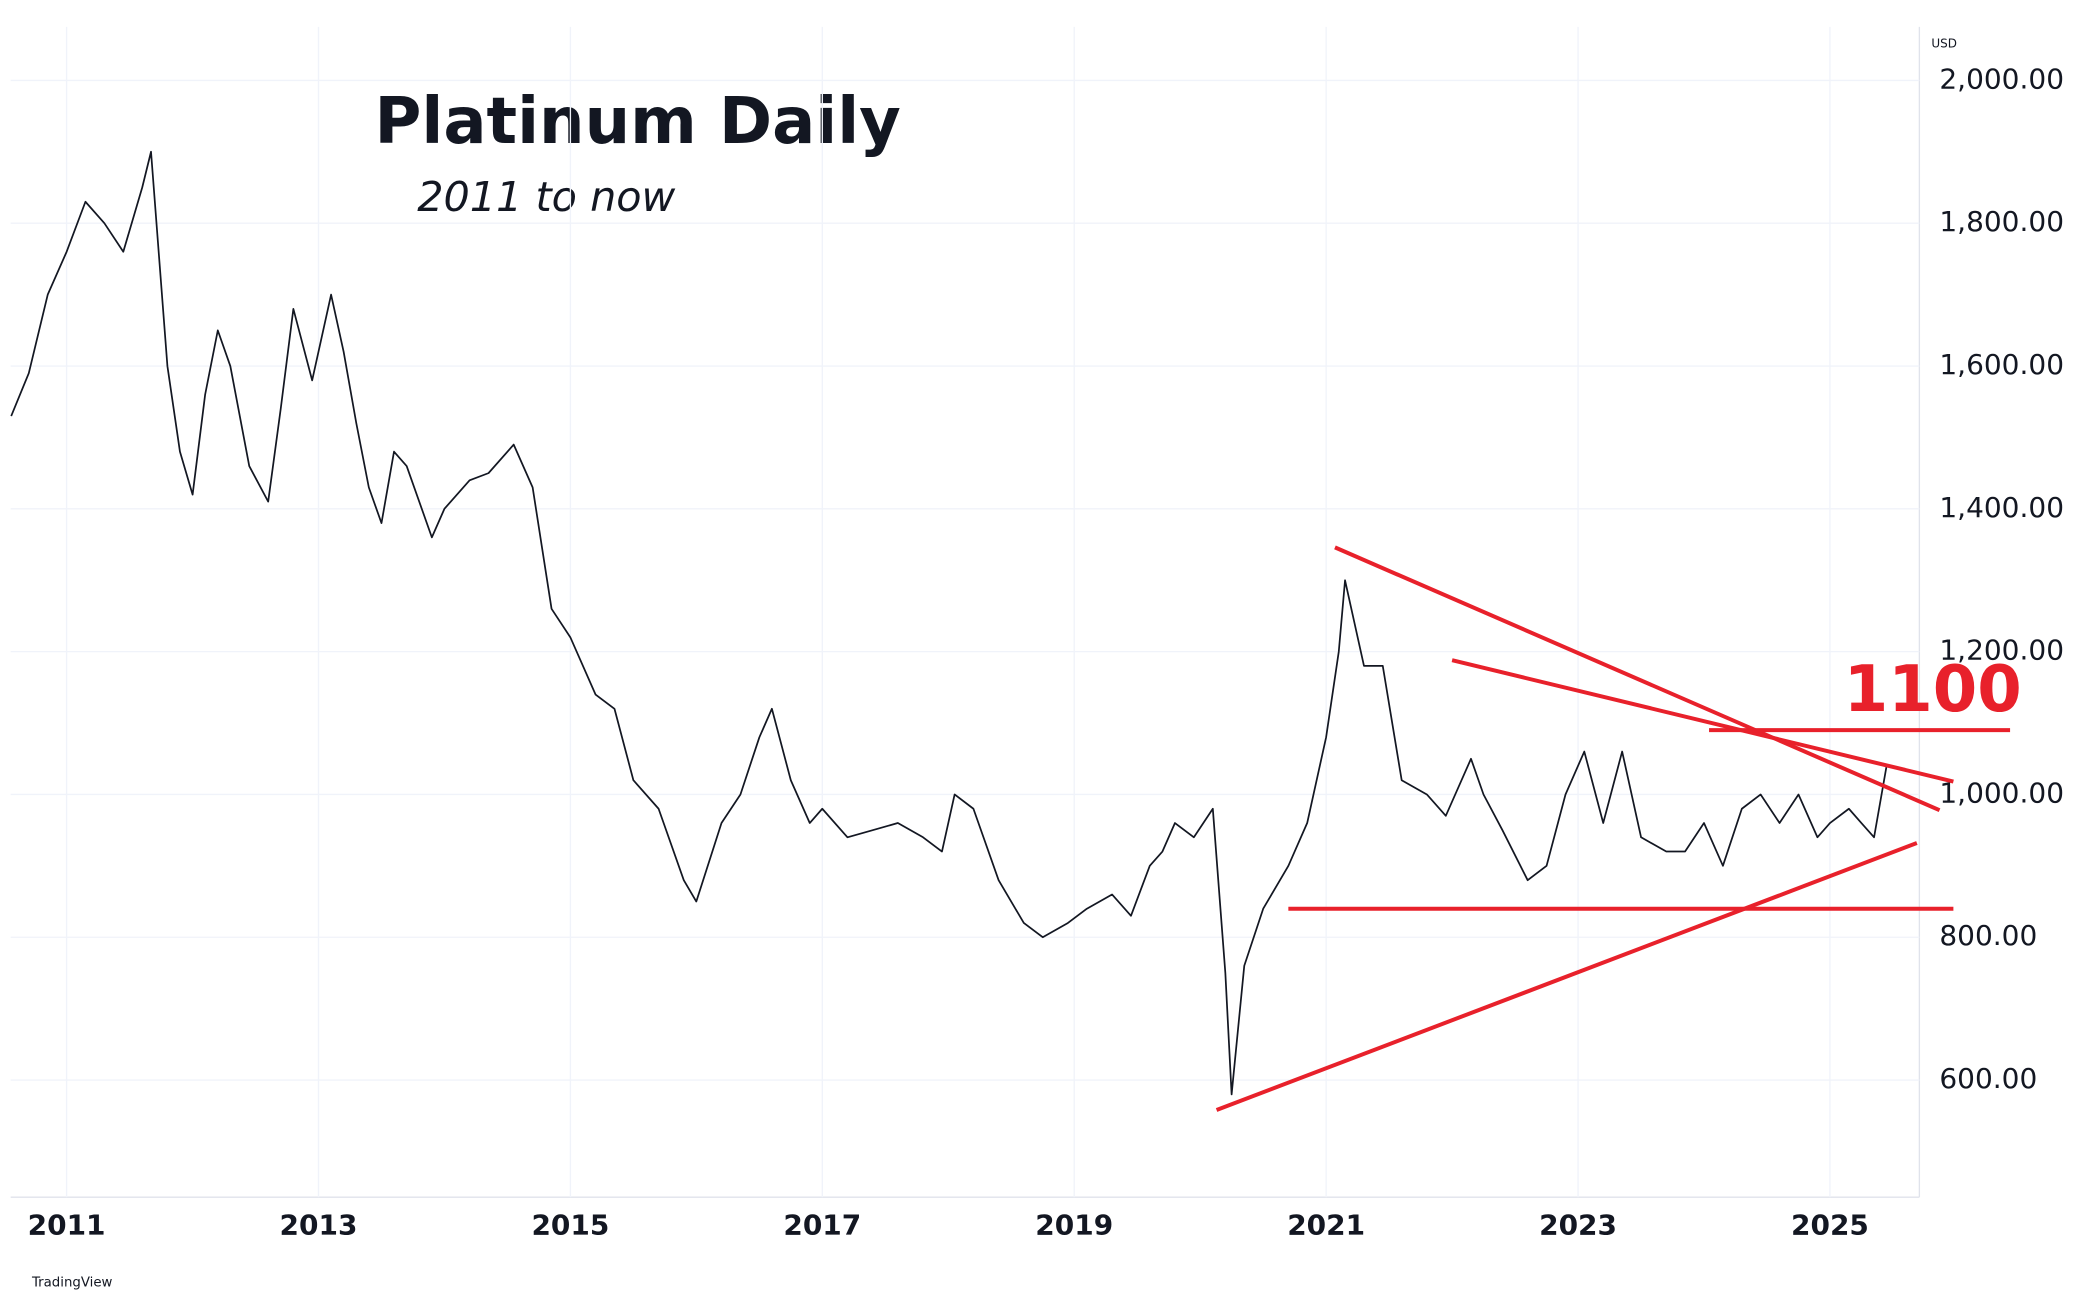  I want to click on x-tick-label: 2021, so click(1326, 1224).